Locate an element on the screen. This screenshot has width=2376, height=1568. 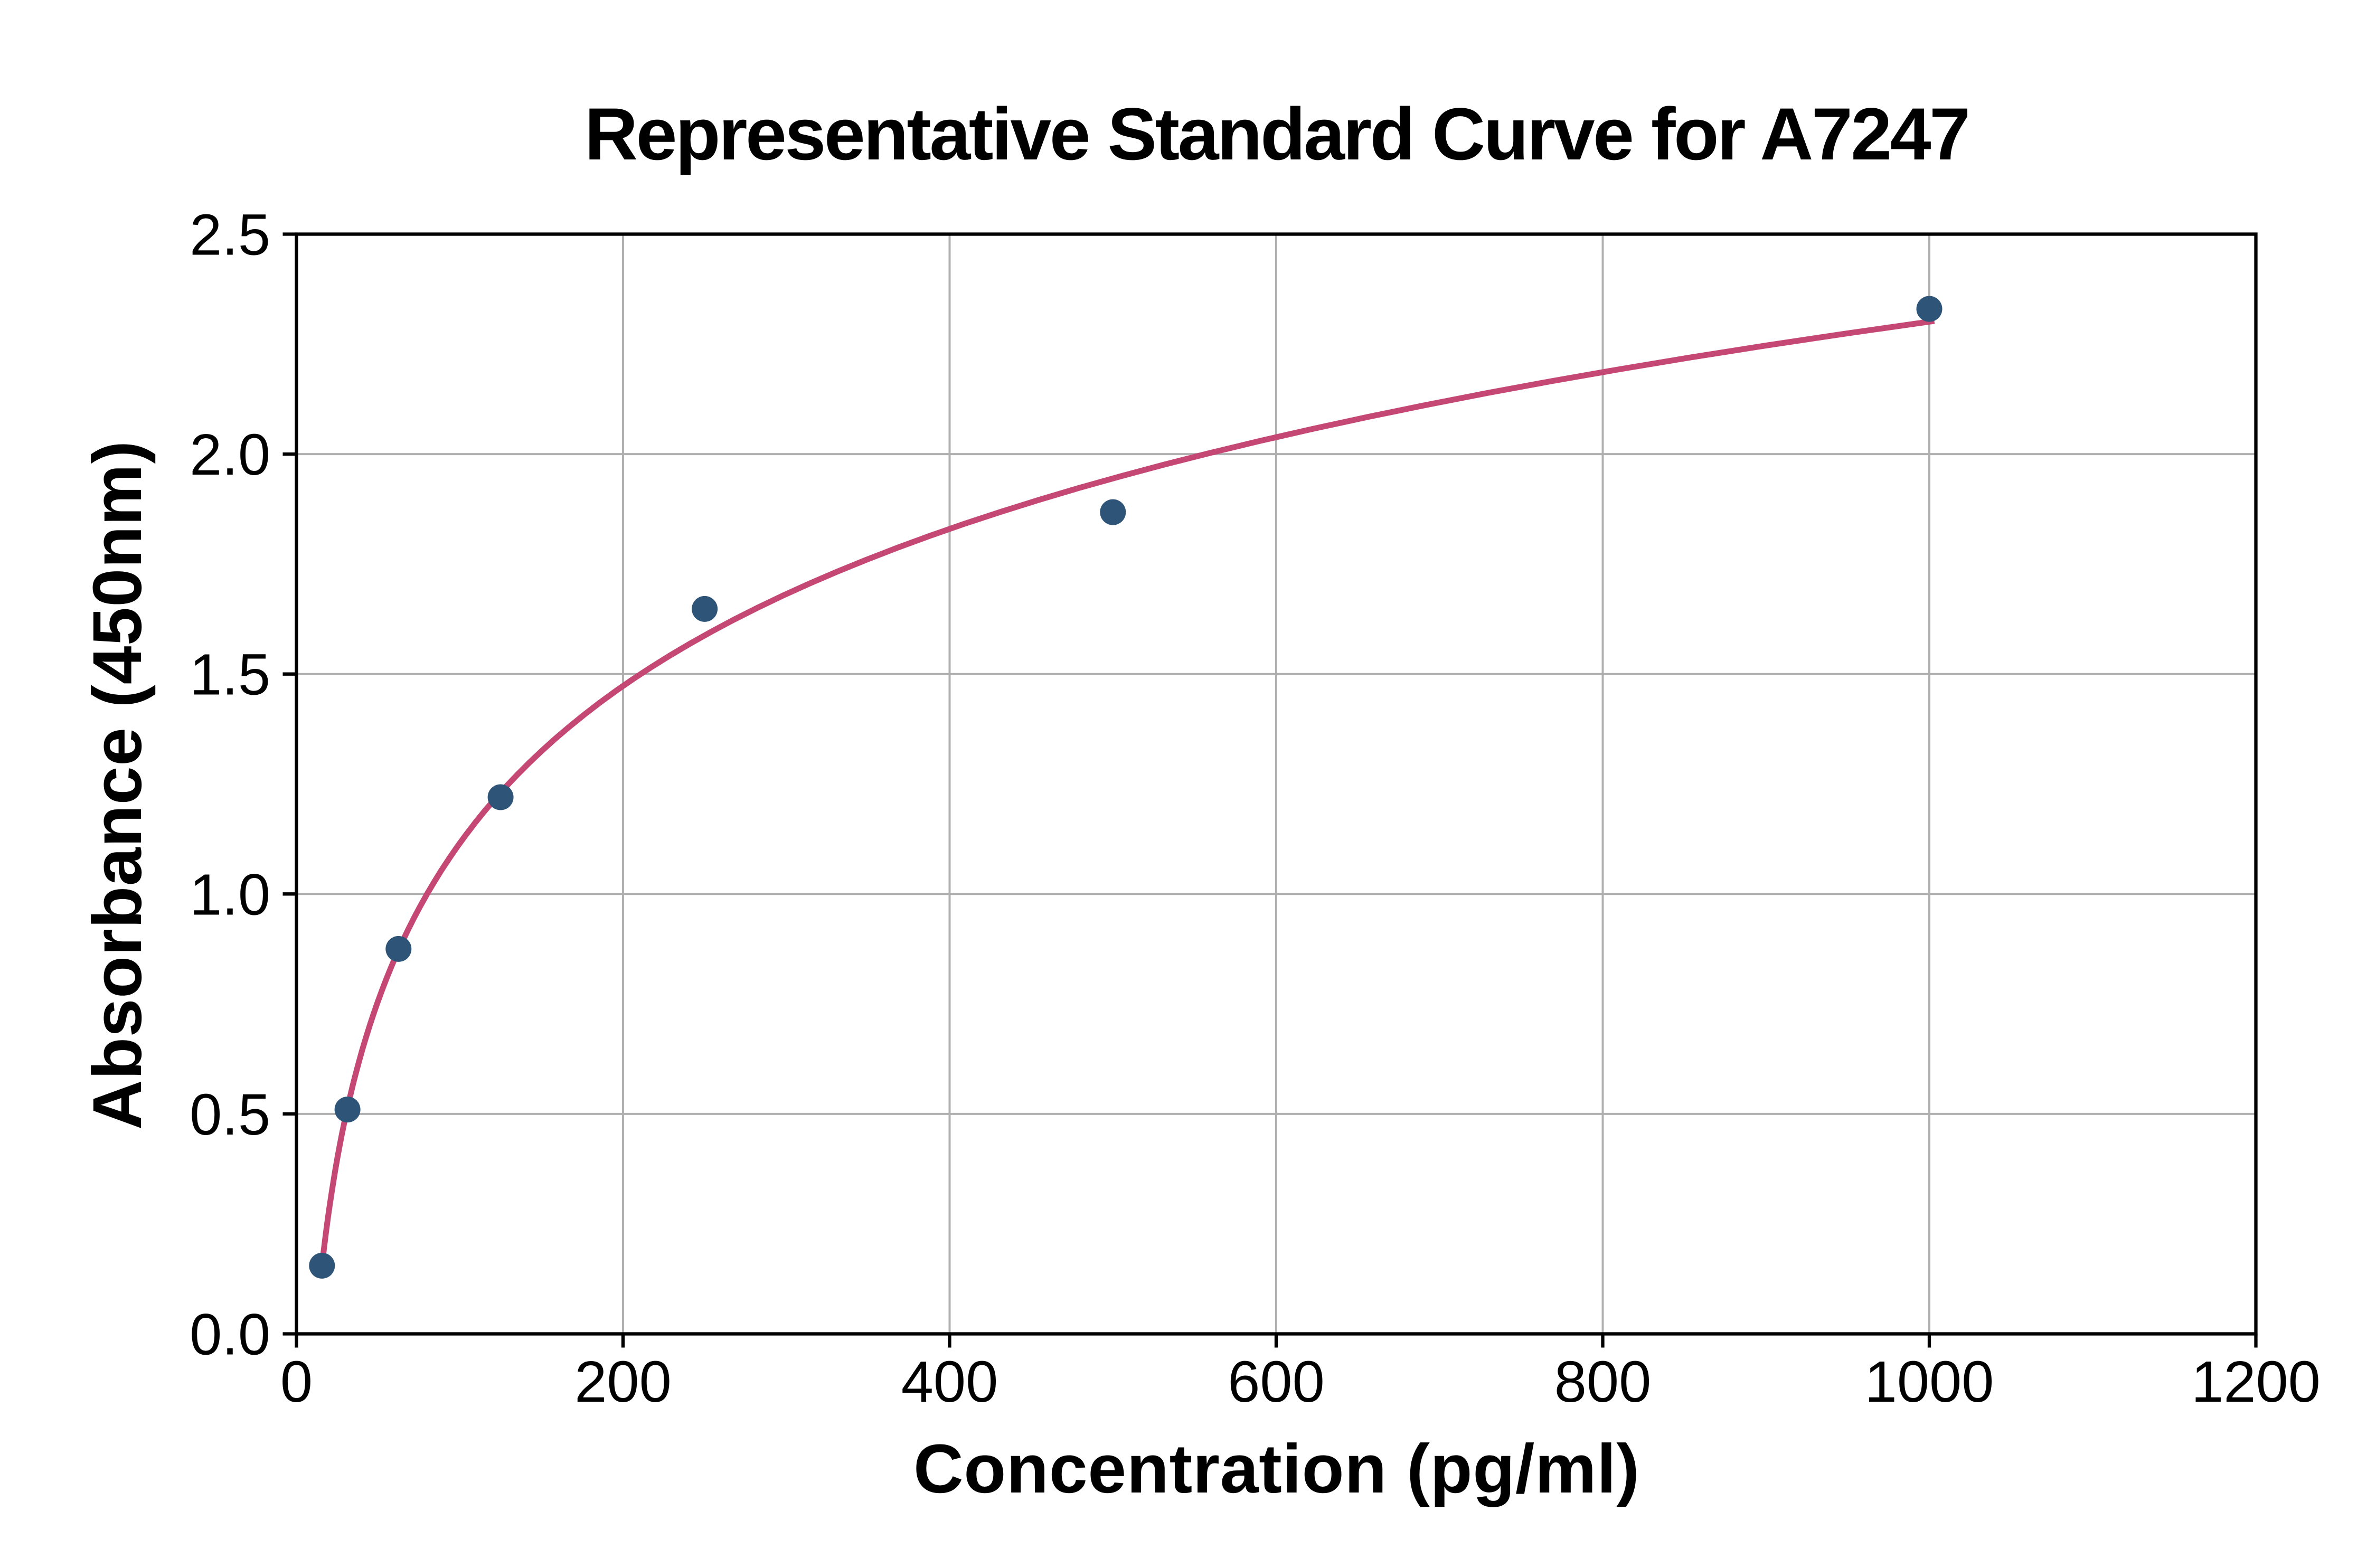
svg-text: 0.0 is located at coordinates (230, 1335).